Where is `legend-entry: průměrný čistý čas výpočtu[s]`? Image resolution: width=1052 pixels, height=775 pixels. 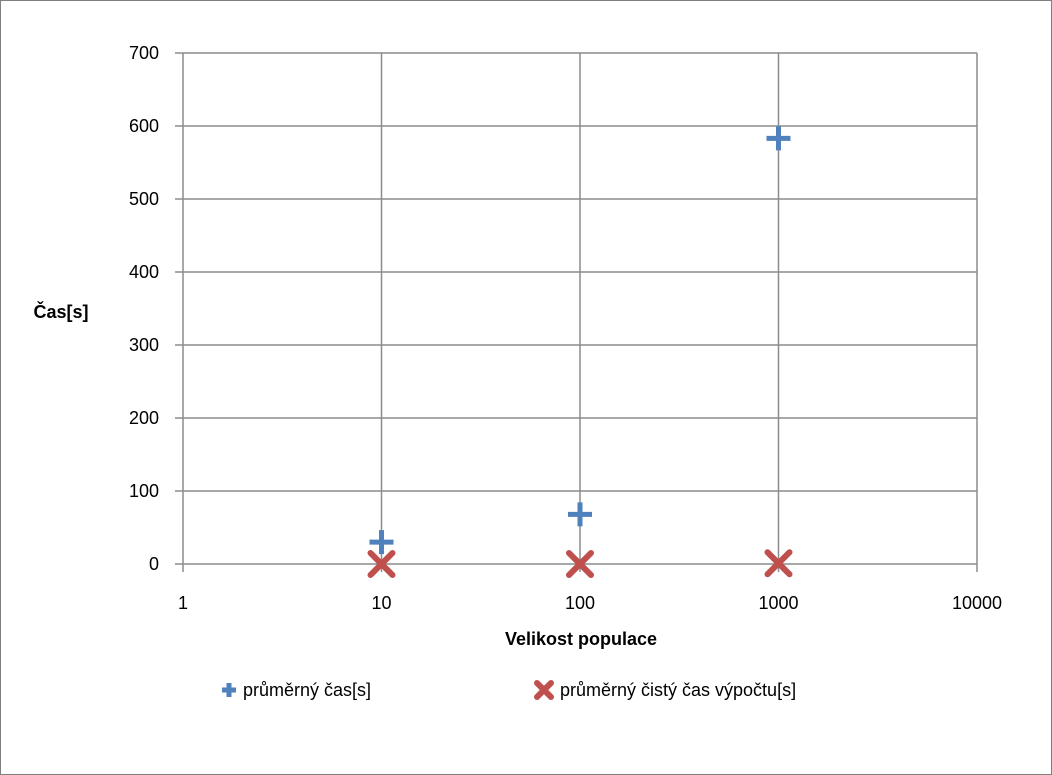 legend-entry: průměrný čistý čas výpočtu[s] is located at coordinates (665, 690).